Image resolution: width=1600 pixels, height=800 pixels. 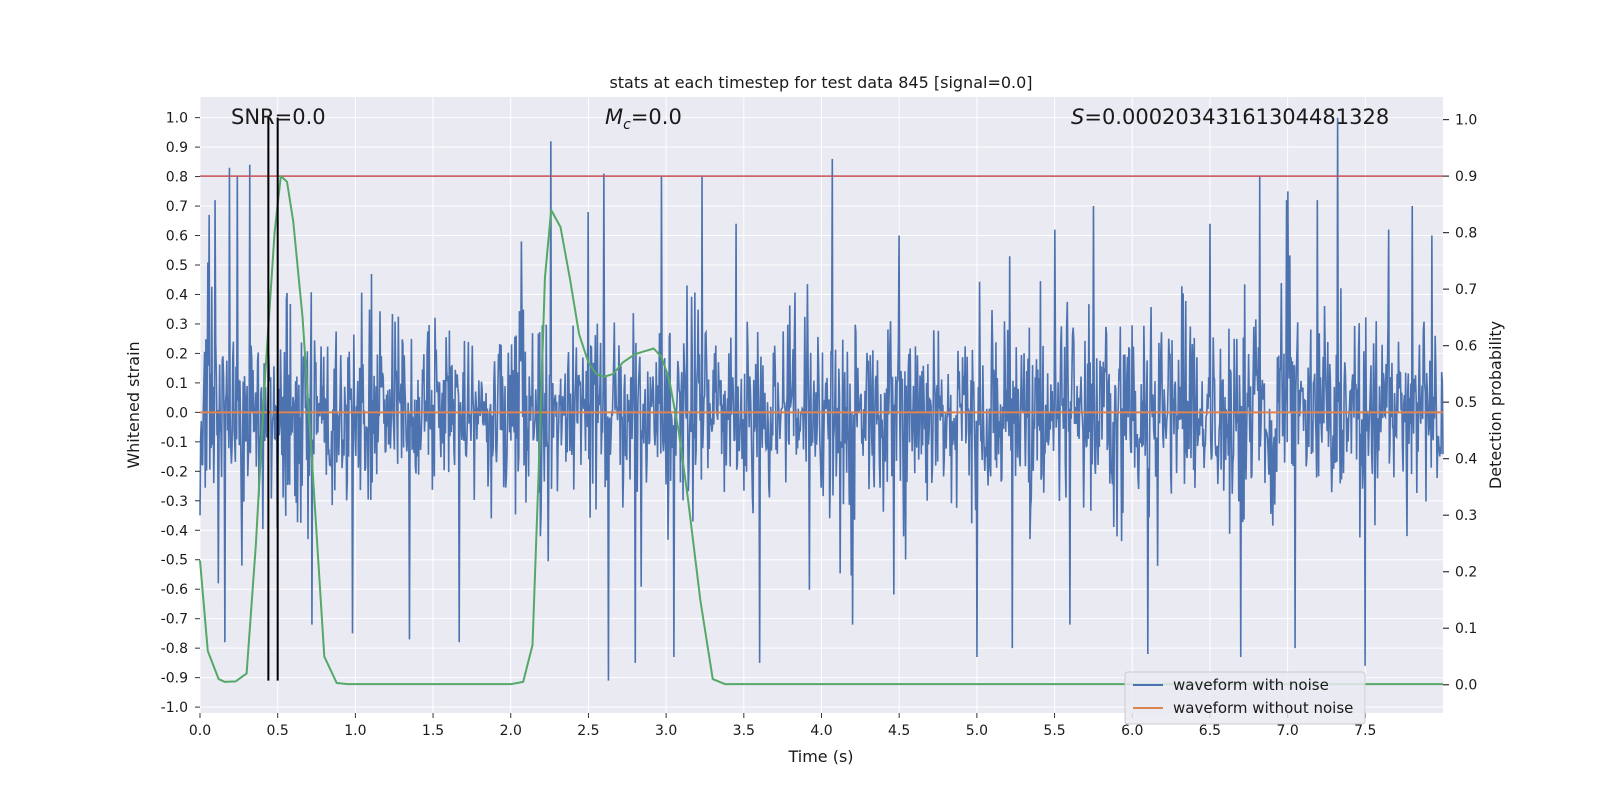 What do you see at coordinates (1263, 708) in the screenshot?
I see `legend-label-clean: waveform without noise` at bounding box center [1263, 708].